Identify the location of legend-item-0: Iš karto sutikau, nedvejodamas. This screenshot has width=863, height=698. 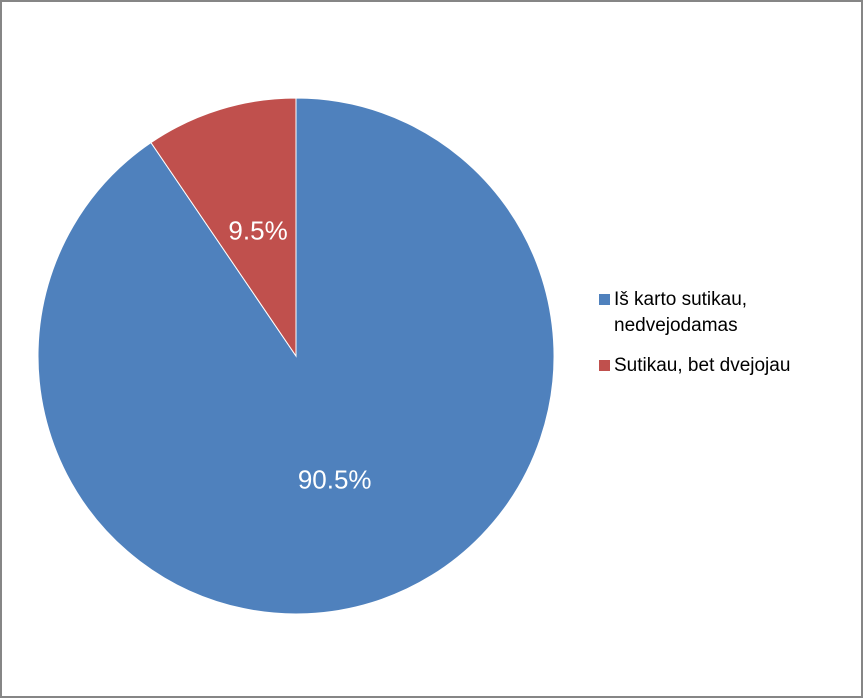
(729, 313).